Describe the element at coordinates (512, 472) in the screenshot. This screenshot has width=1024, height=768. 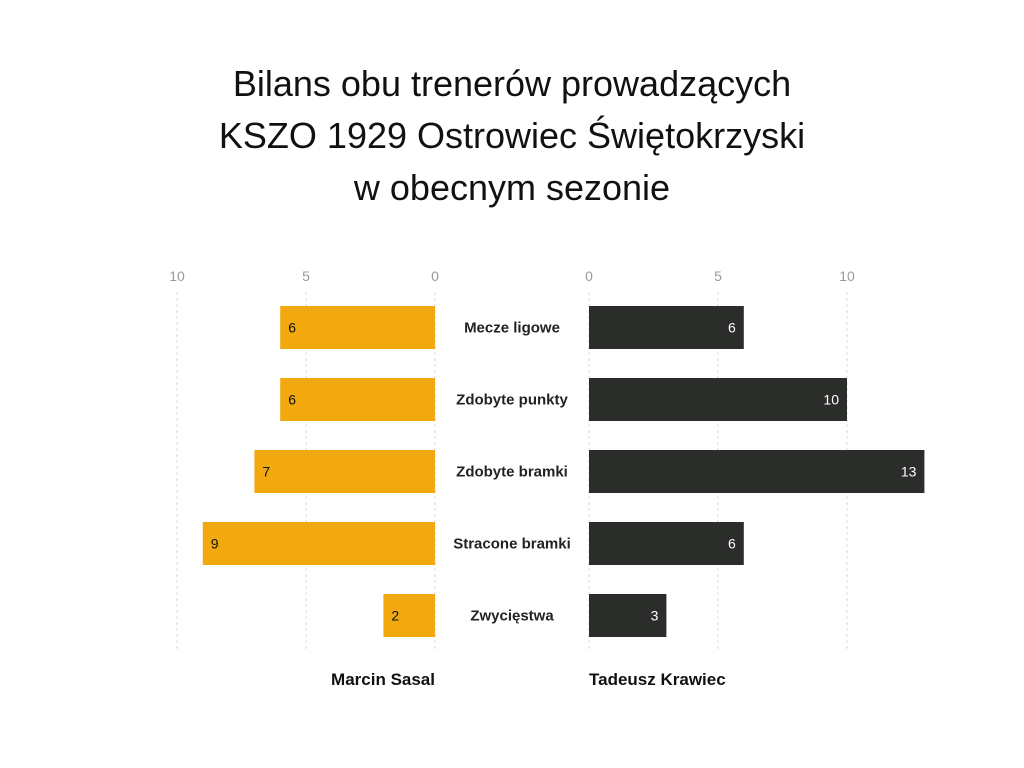
I see `category-label-3: Zdobyte bramki` at that location.